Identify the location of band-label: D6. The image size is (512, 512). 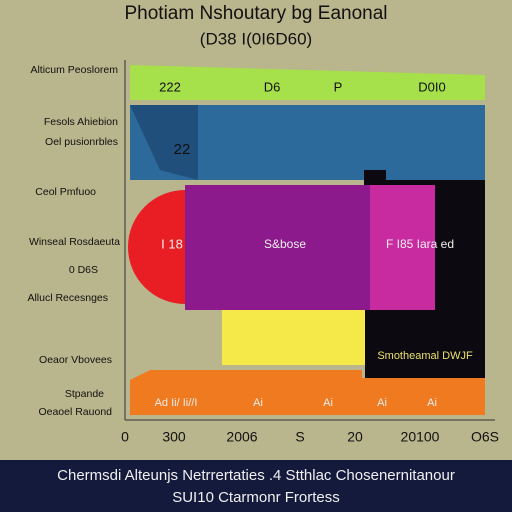
(272, 86).